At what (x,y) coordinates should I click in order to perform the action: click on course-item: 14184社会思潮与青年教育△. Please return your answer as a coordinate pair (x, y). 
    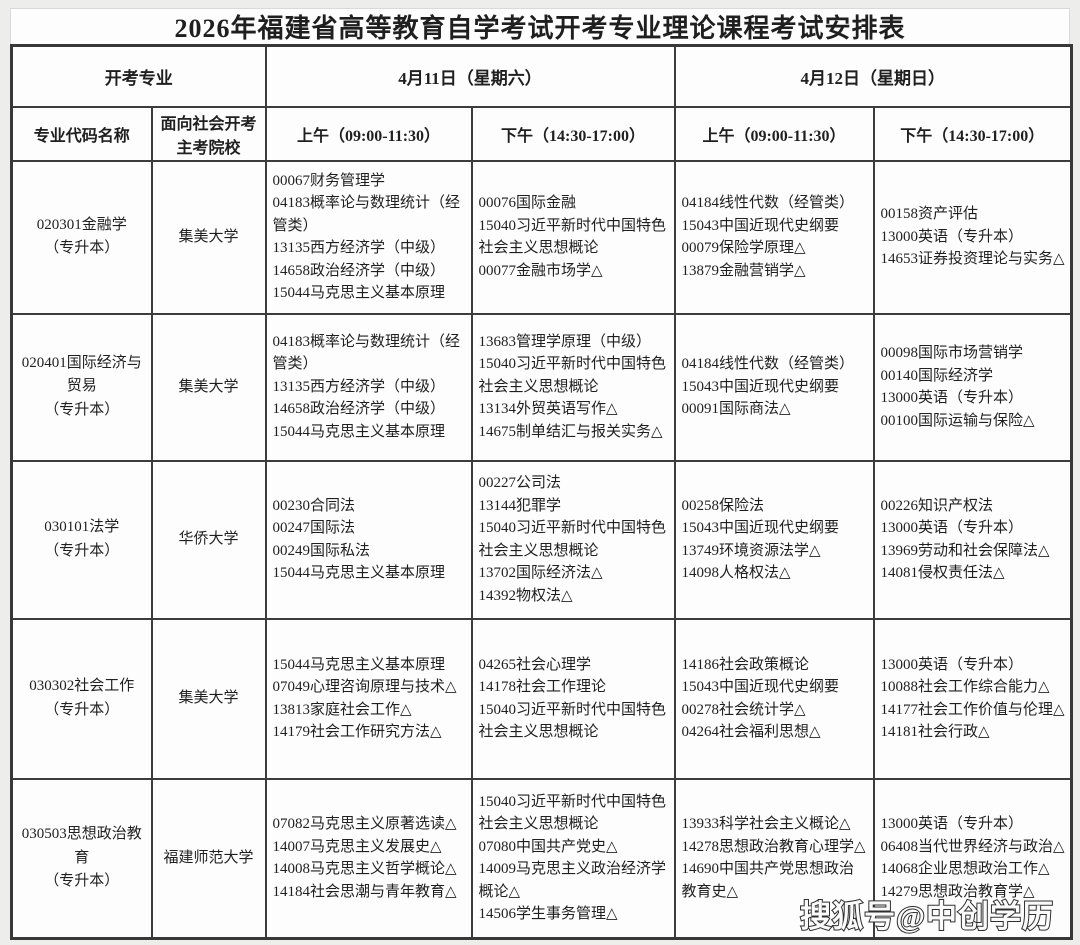
    Looking at the image, I should click on (364, 891).